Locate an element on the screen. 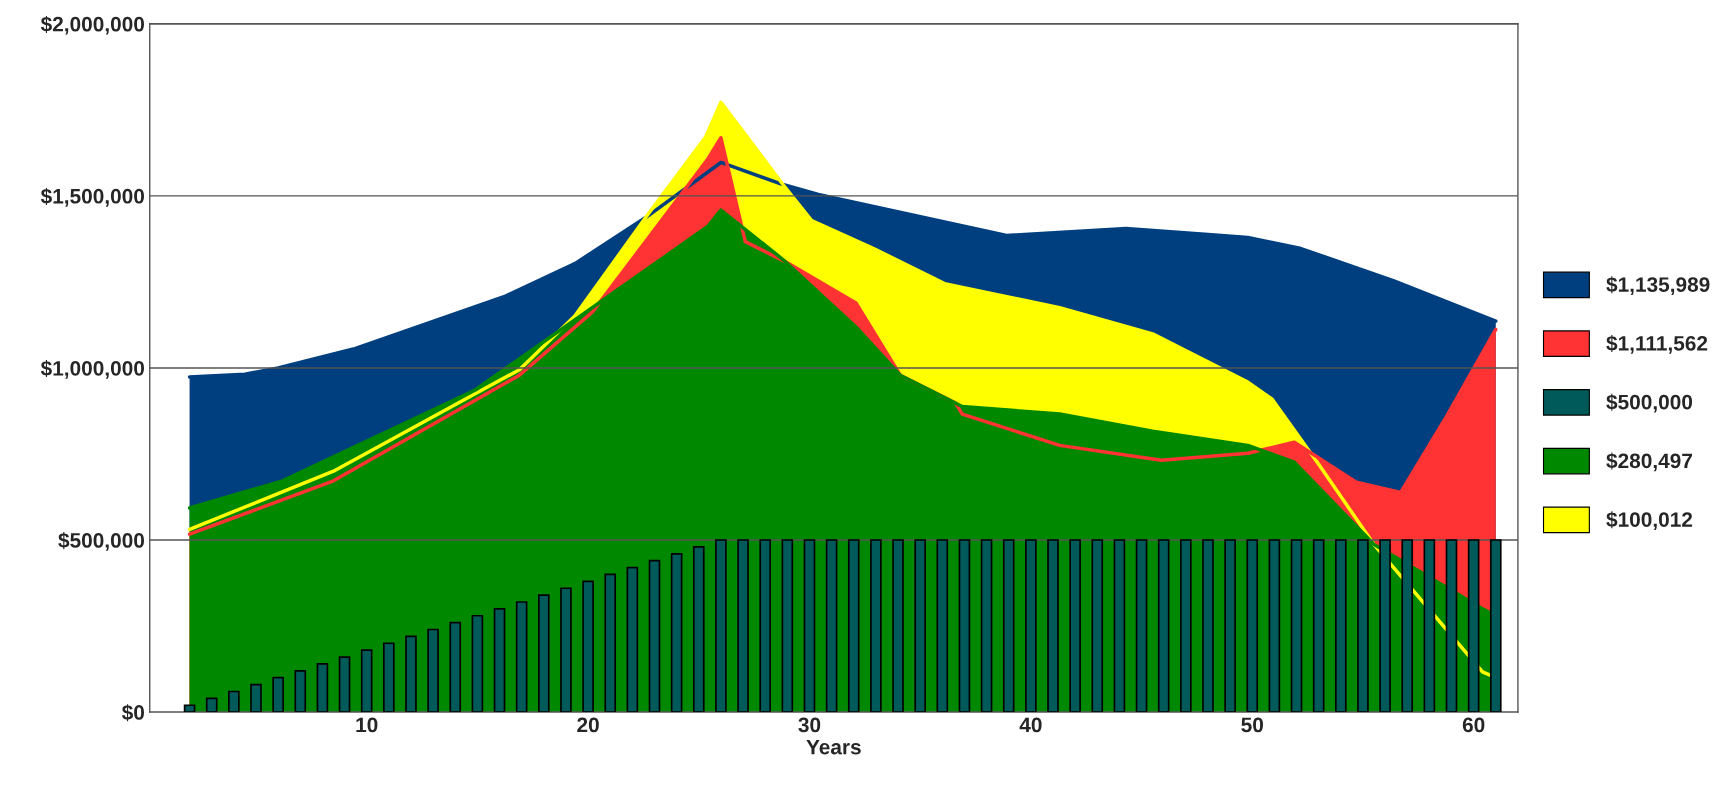  y-tick-label: $0 is located at coordinates (133, 713).